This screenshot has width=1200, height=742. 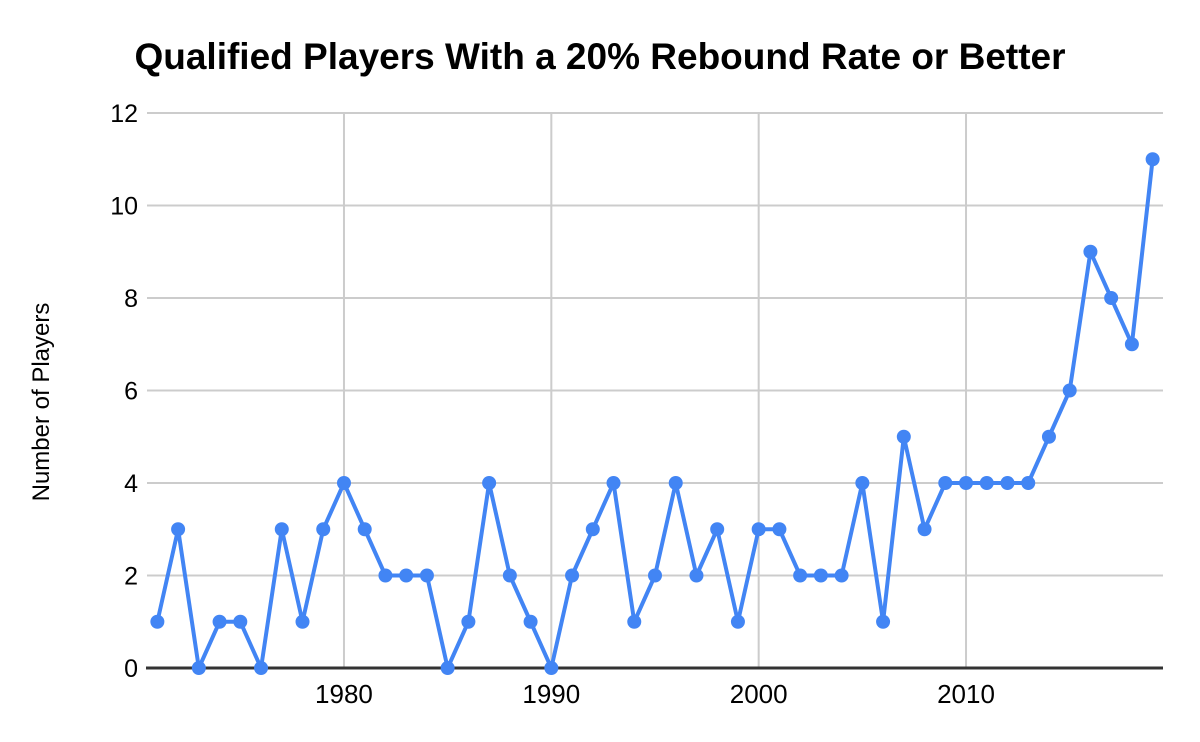 What do you see at coordinates (124, 206) in the screenshot?
I see `y-tick-label: 10` at bounding box center [124, 206].